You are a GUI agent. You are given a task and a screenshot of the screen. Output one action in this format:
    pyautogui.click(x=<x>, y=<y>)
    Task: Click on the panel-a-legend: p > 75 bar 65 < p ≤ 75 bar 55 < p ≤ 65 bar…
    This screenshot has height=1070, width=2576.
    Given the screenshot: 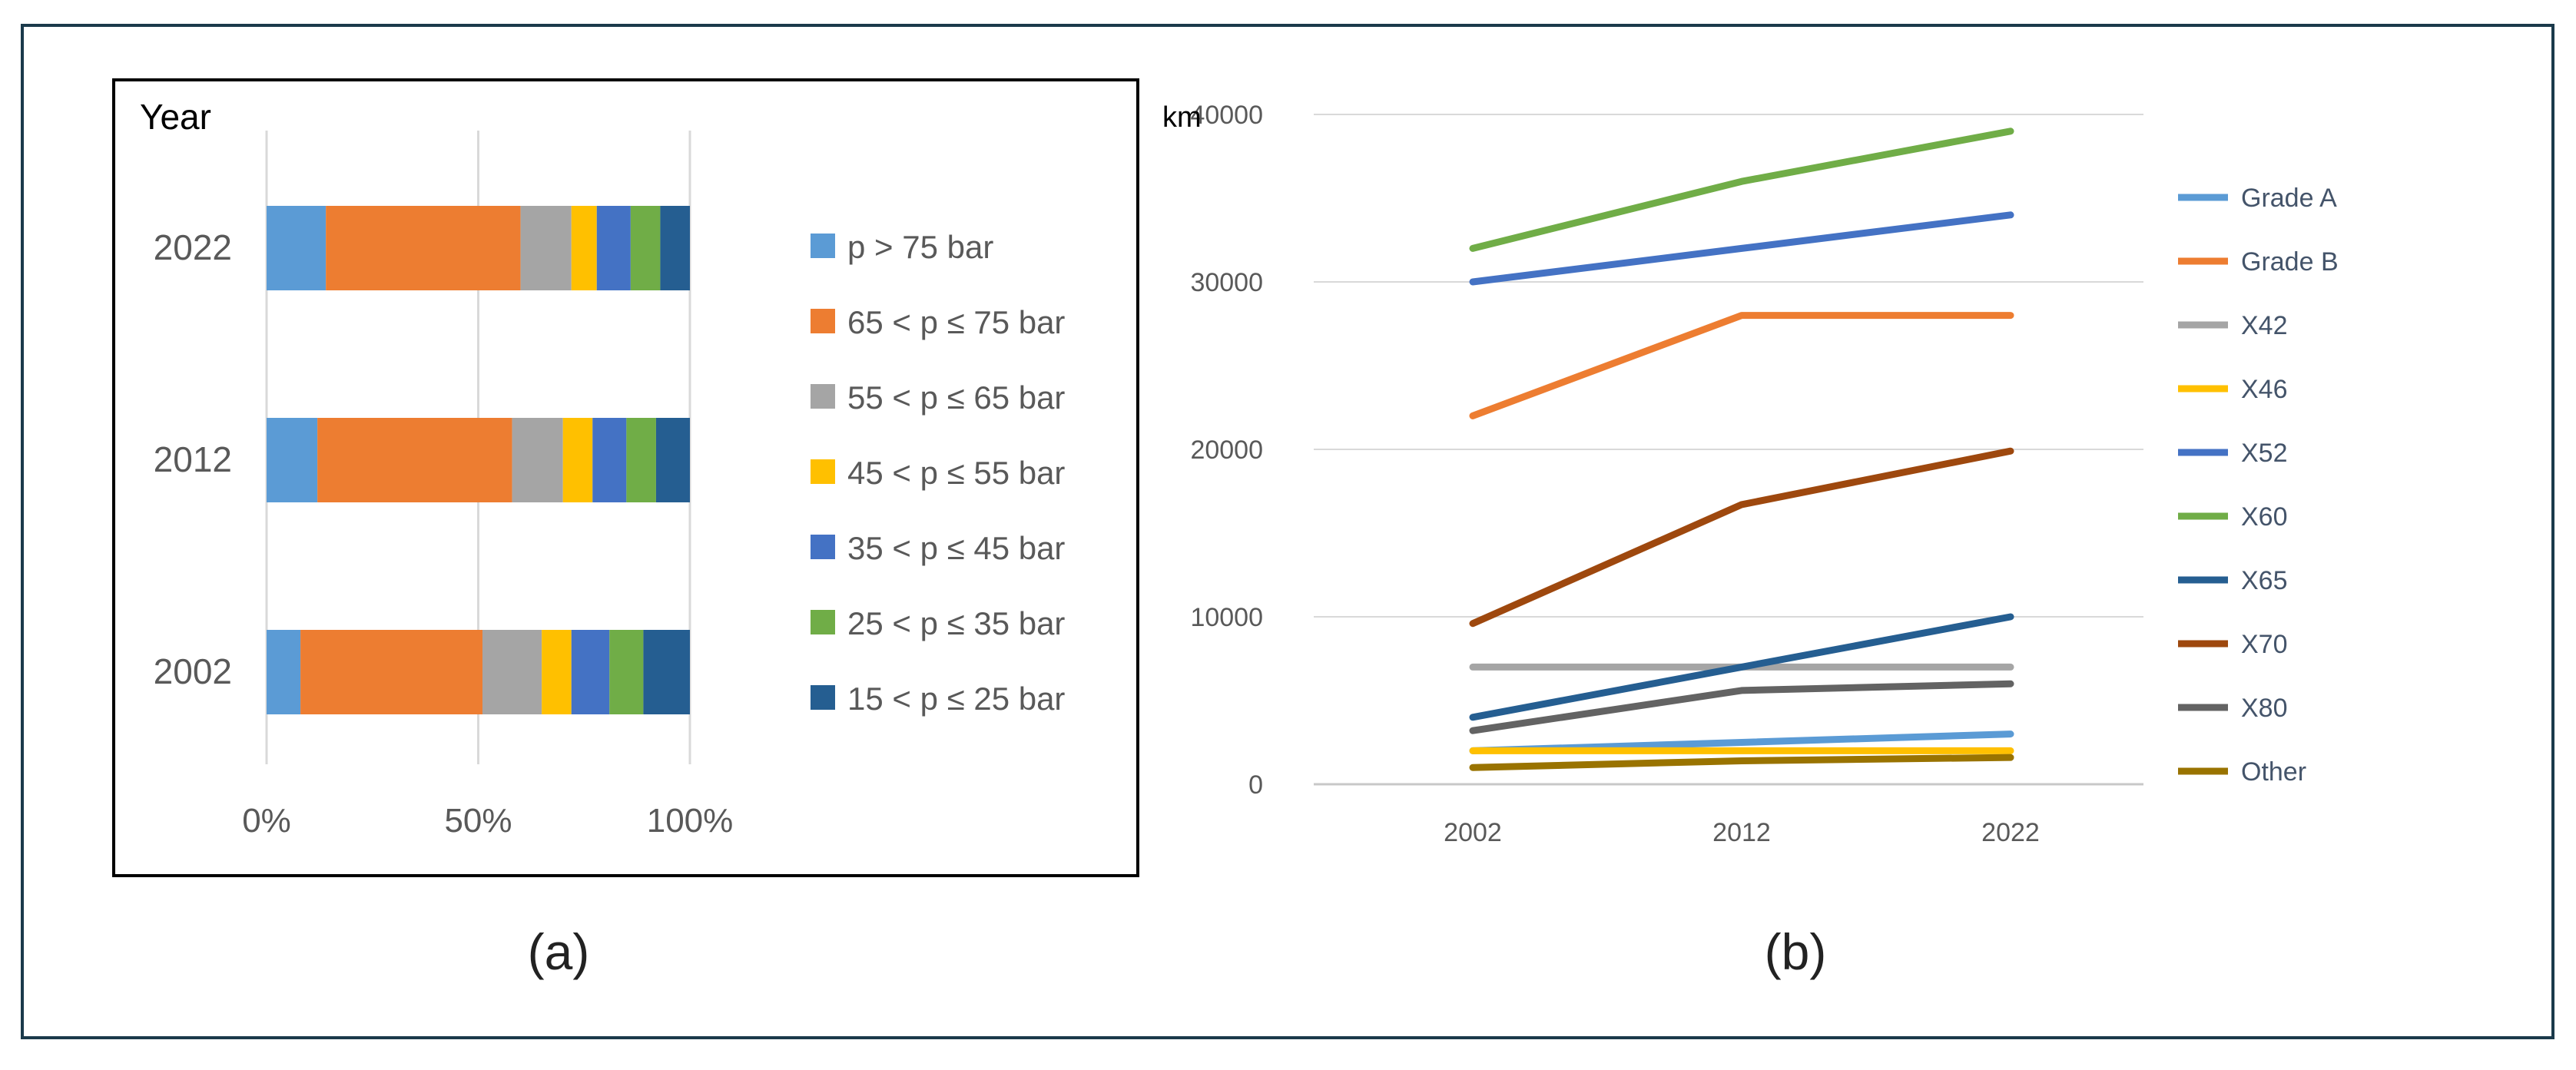 What is the action you would take?
    pyautogui.click(x=938, y=473)
    